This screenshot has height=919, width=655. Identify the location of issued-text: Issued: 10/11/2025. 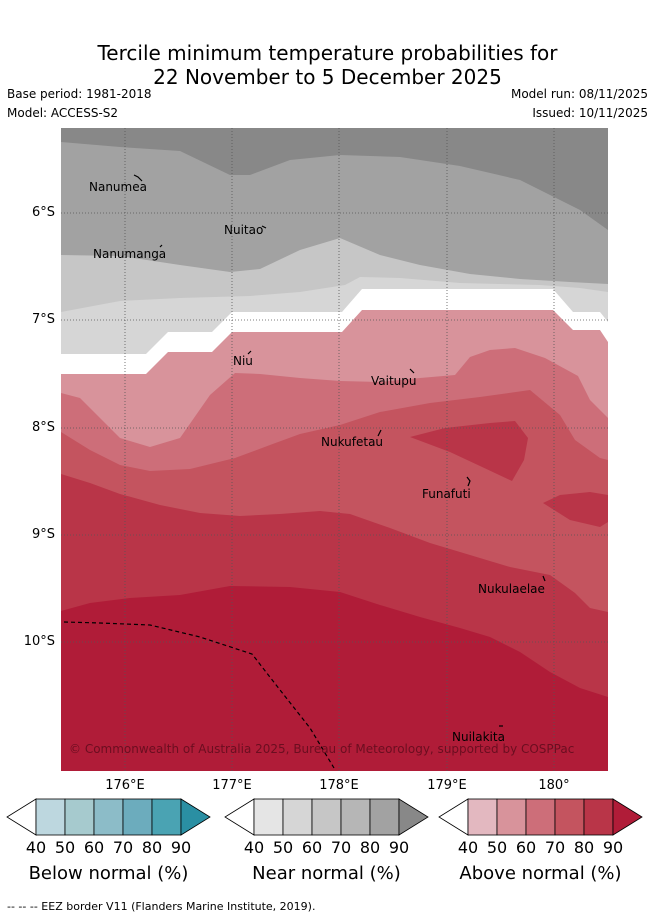
(590, 113).